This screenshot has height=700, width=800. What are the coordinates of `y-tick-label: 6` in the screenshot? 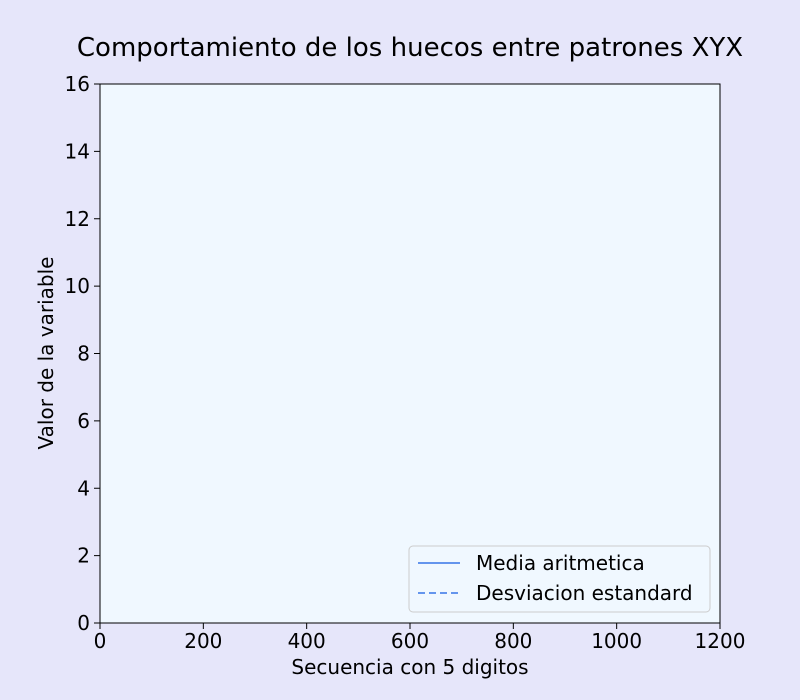 It's located at (83, 421).